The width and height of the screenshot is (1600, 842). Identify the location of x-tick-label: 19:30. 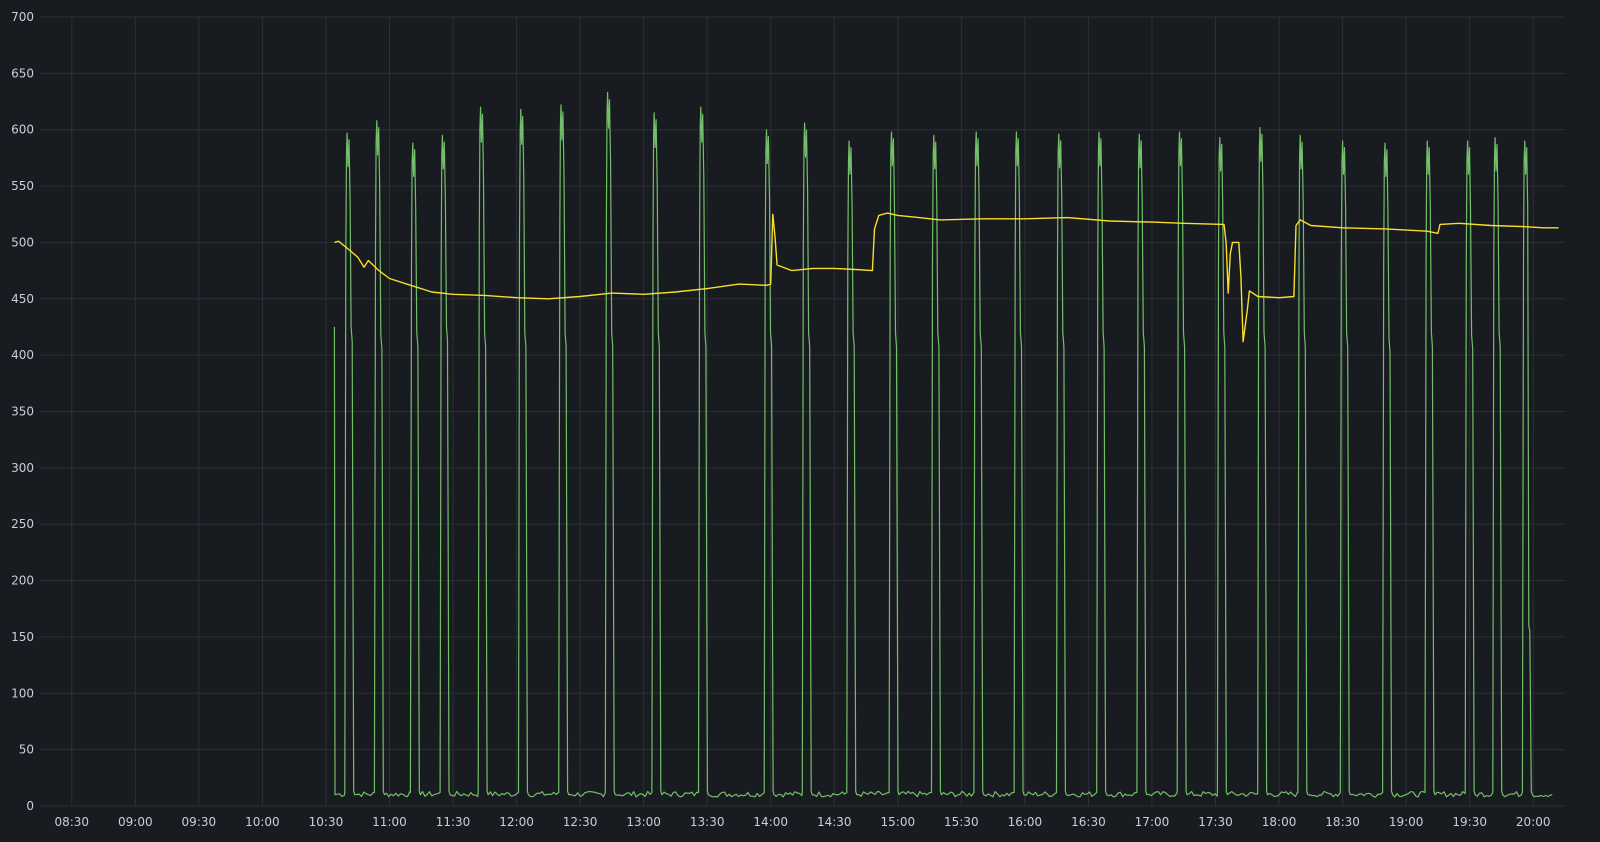
(1469, 822).